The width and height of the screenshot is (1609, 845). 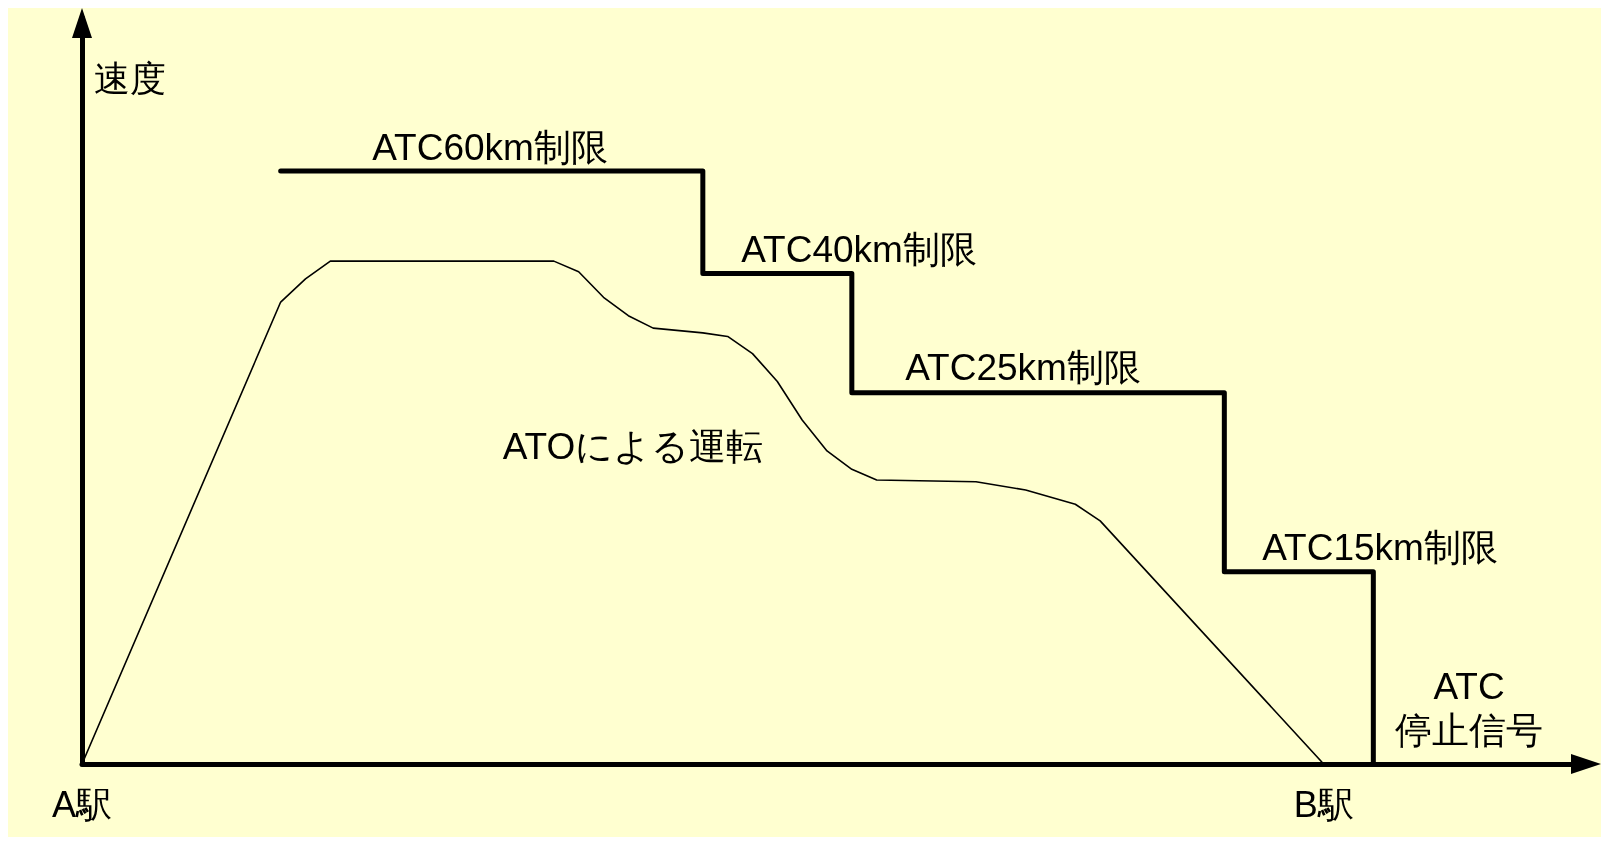 I want to click on annotation: ATC25km制限, so click(x=1023, y=367).